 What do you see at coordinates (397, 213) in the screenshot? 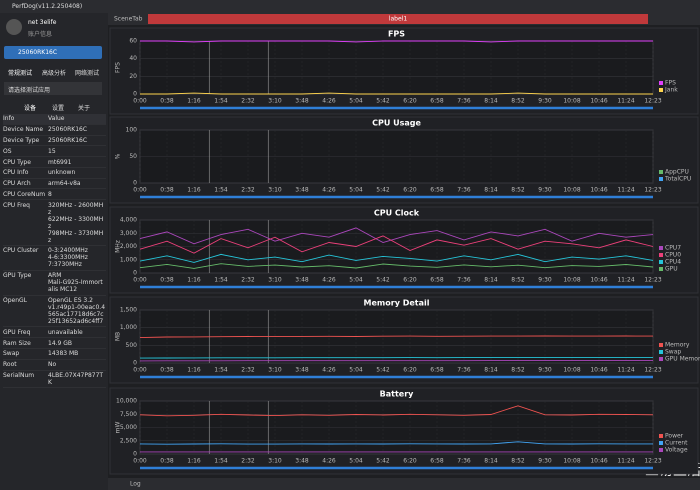
I see `chart-title: CPU Clock` at bounding box center [397, 213].